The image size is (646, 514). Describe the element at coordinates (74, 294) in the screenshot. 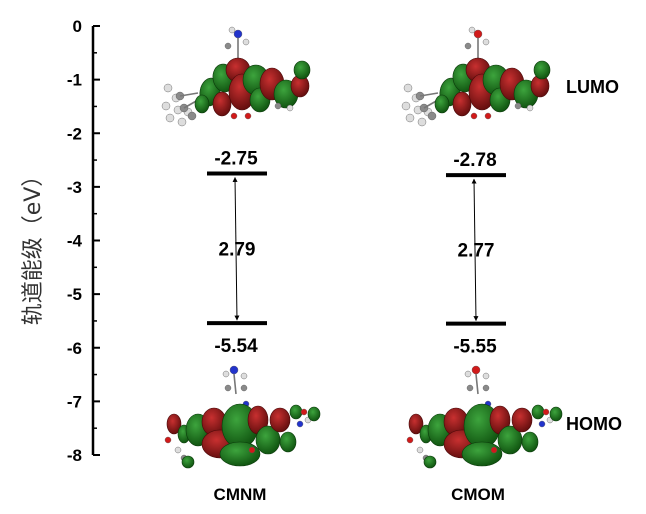

I see `y-tick-label: -5` at that location.